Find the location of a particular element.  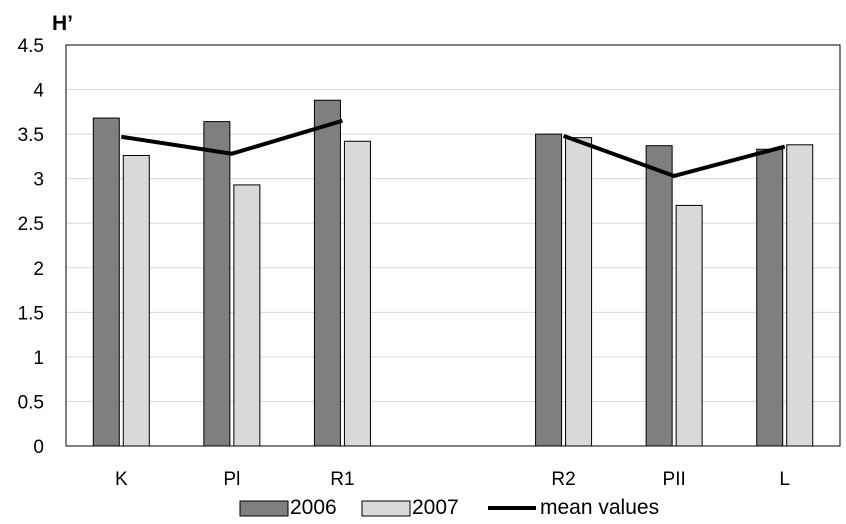

y-tick-label: 1 is located at coordinates (38, 358).